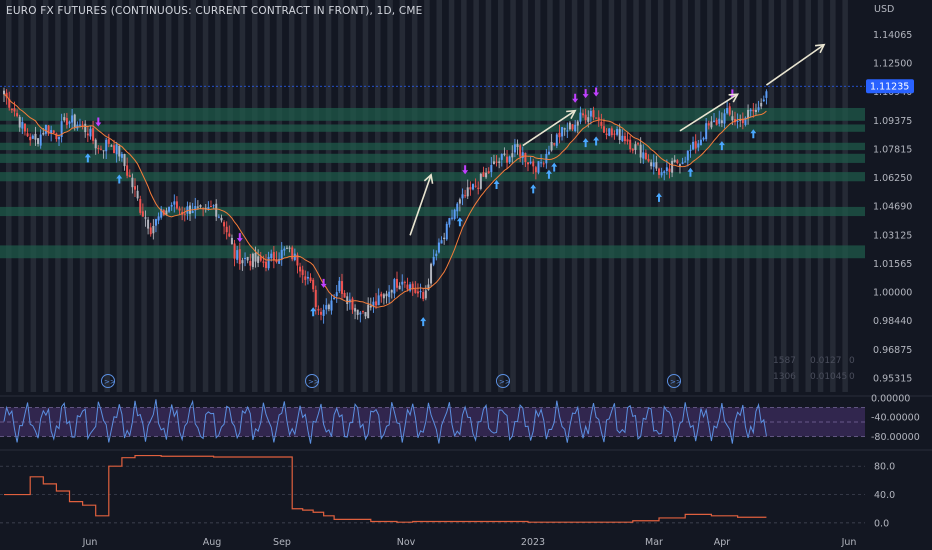  I want to click on time-tick-label: Aug, so click(212, 542).